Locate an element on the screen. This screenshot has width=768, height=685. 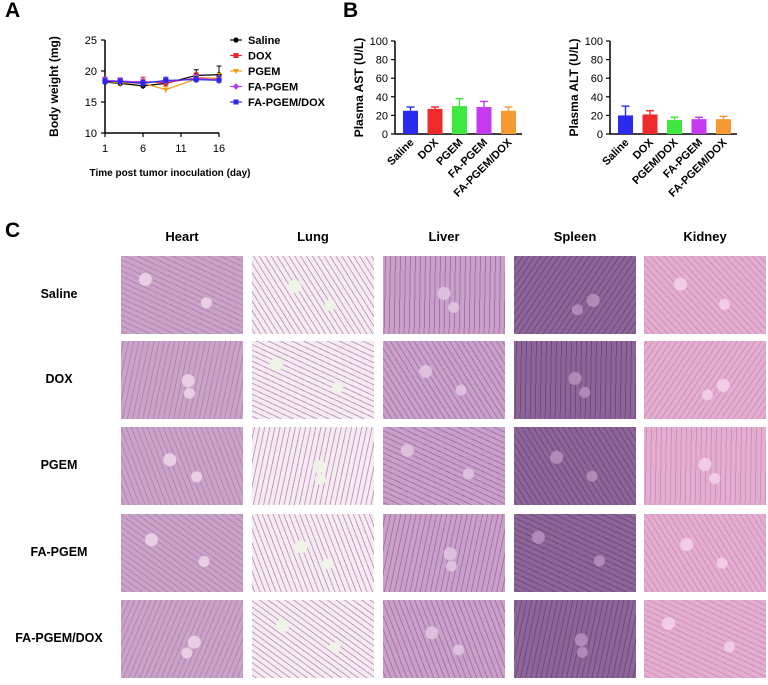
x-tick-label: 11 is located at coordinates (180, 149).